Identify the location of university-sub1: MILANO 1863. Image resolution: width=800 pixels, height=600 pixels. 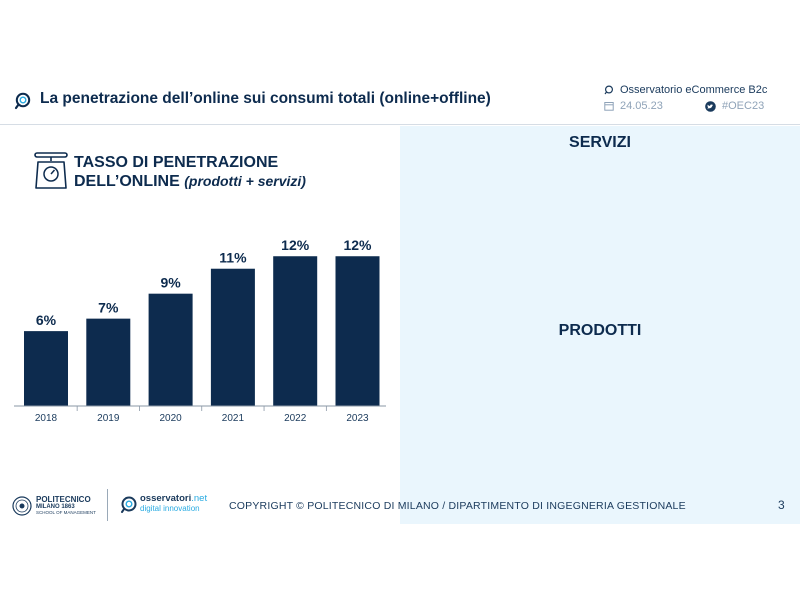
(55, 507).